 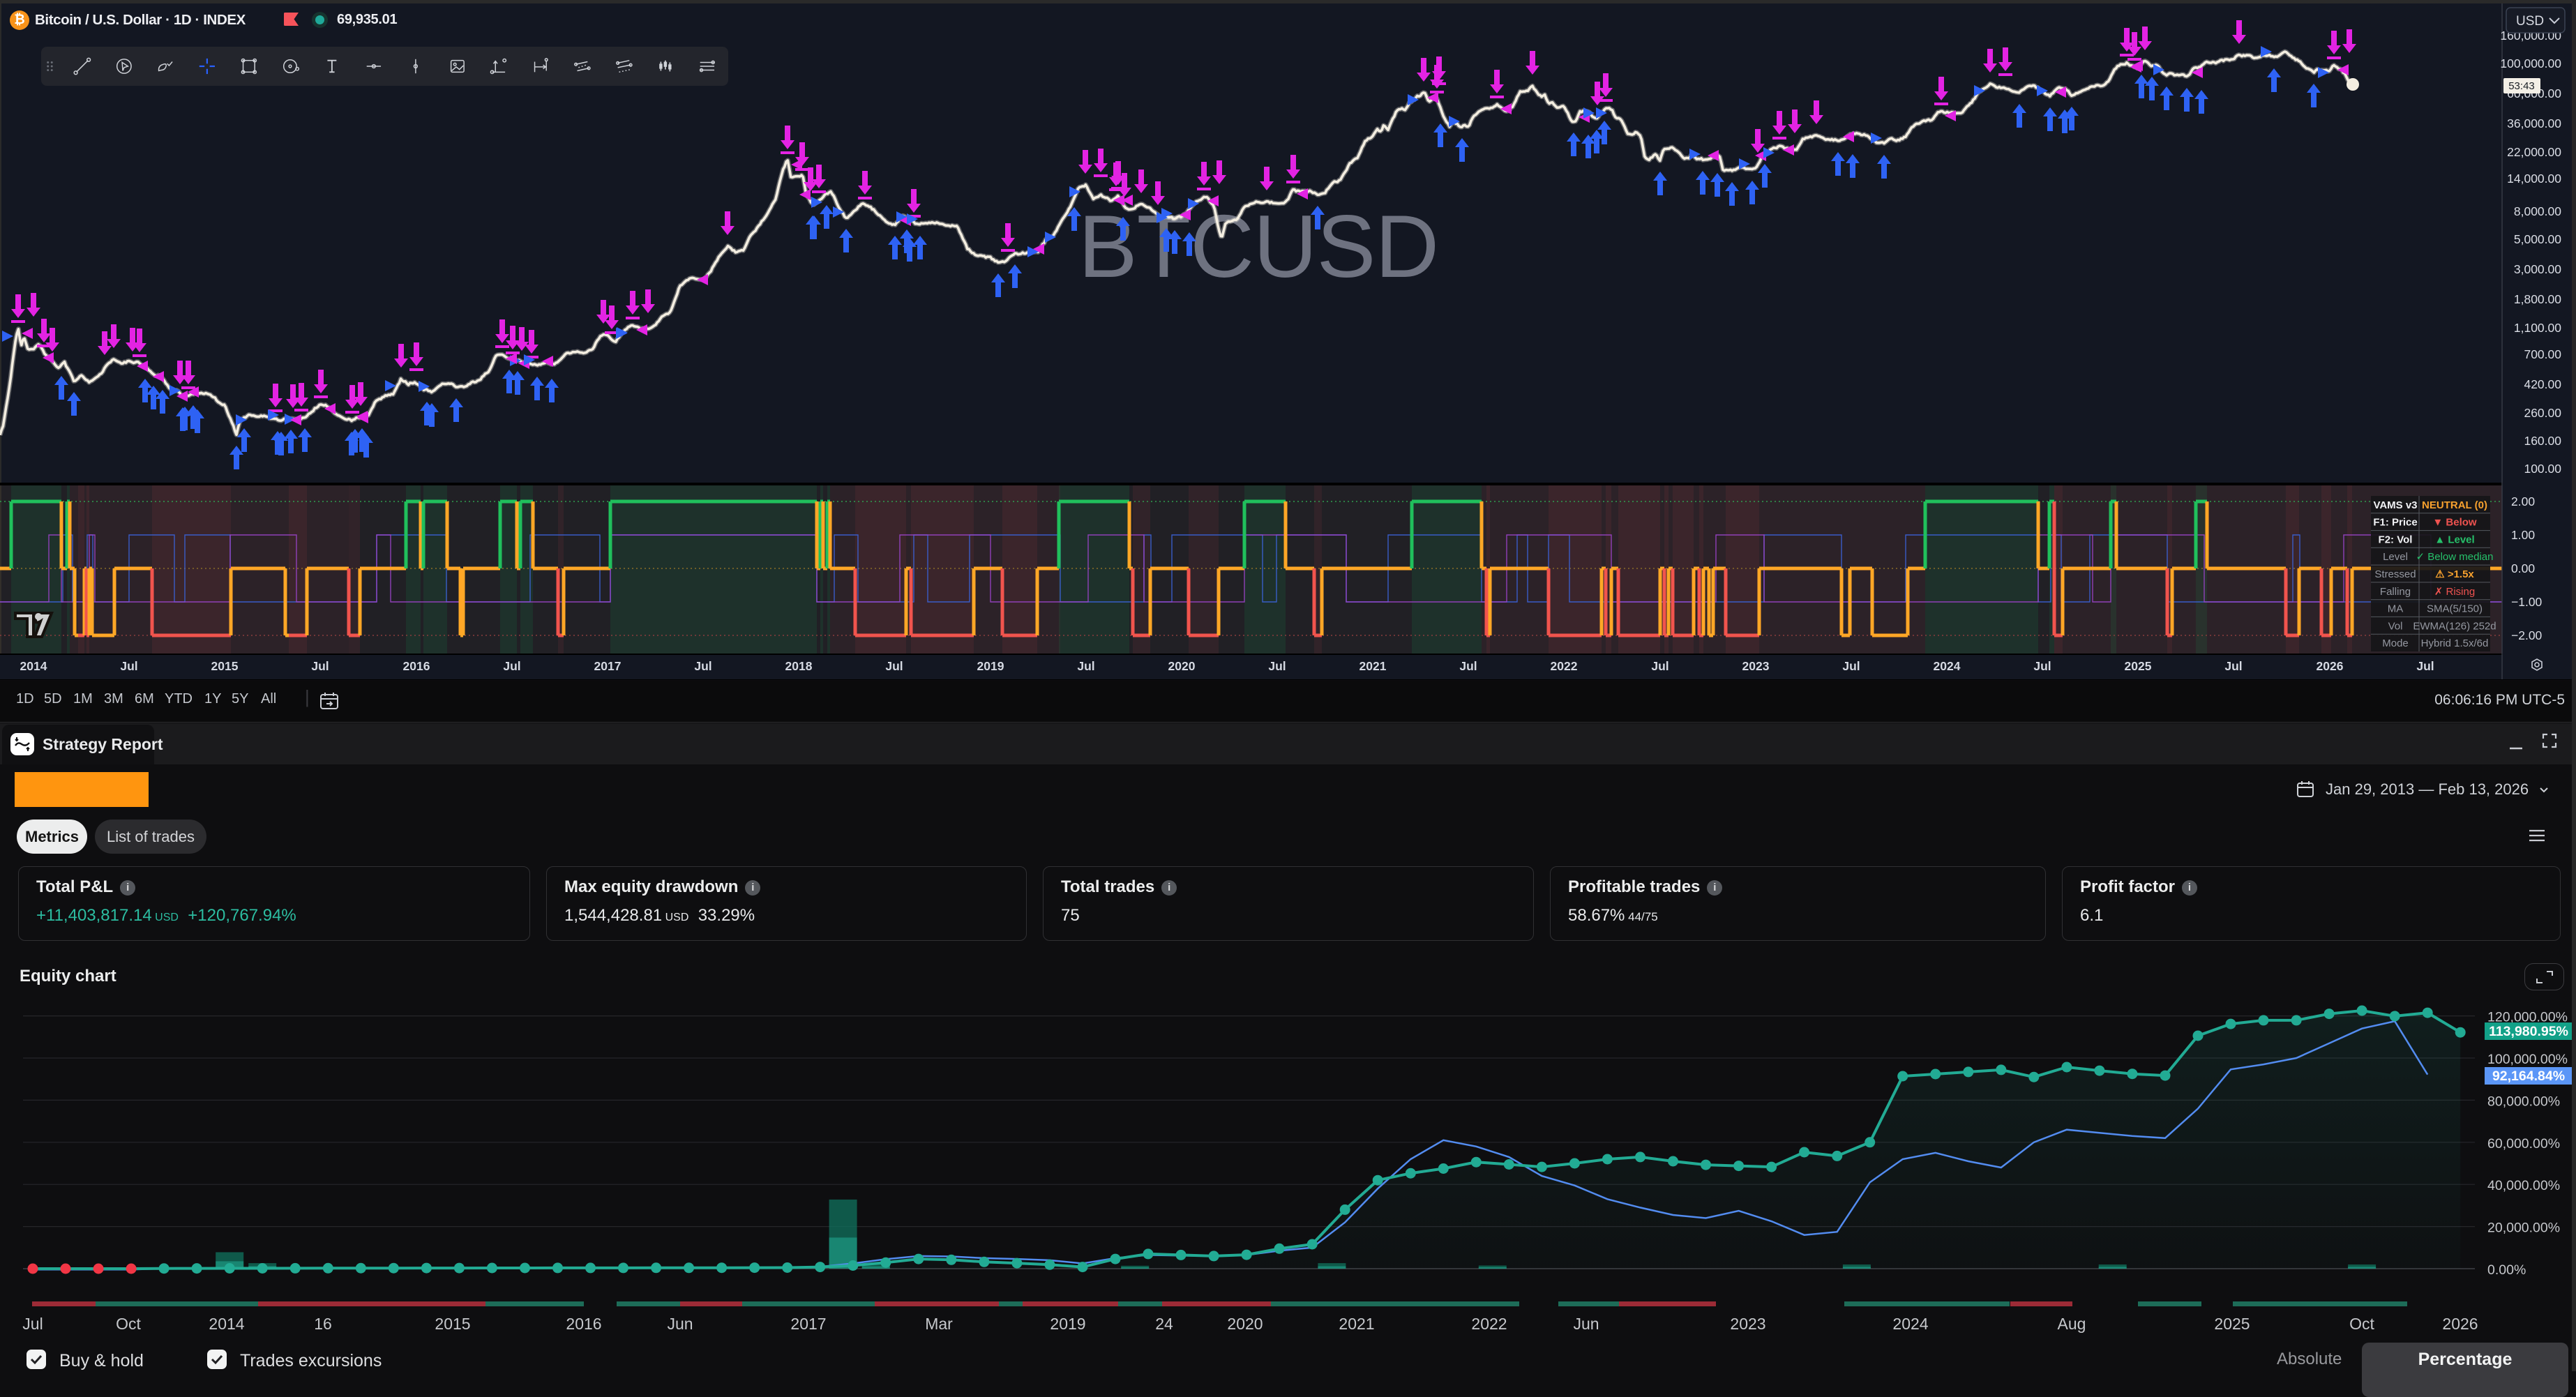 I want to click on svg-text: 1,100.00, so click(x=2537, y=328).